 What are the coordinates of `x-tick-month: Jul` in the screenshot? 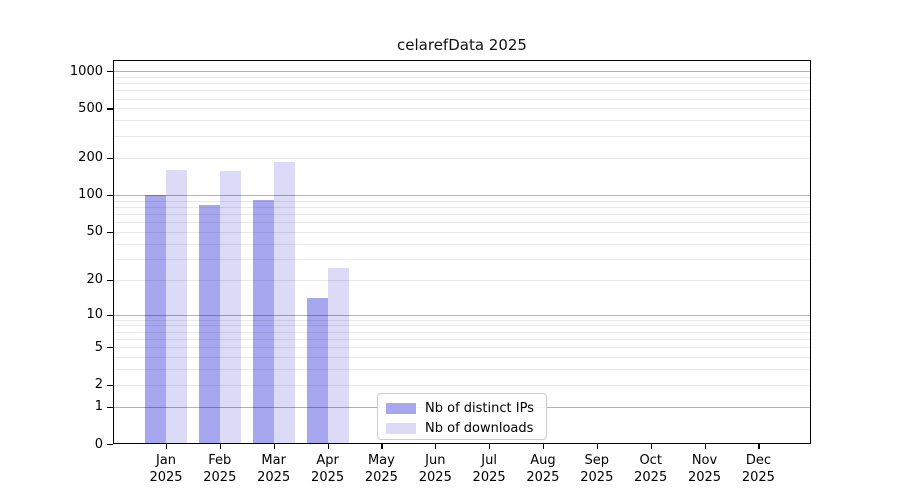 It's located at (489, 460).